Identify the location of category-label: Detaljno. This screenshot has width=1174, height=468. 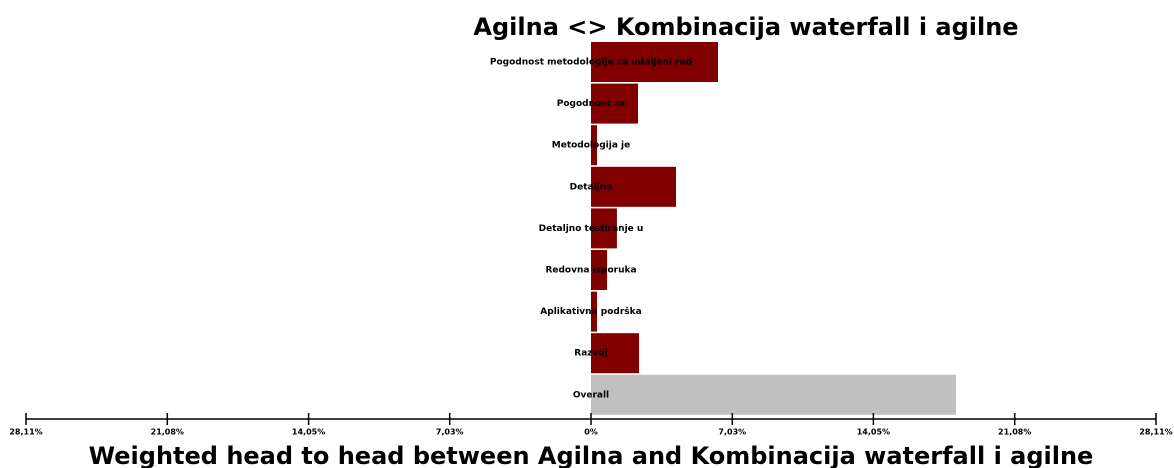
(591, 187).